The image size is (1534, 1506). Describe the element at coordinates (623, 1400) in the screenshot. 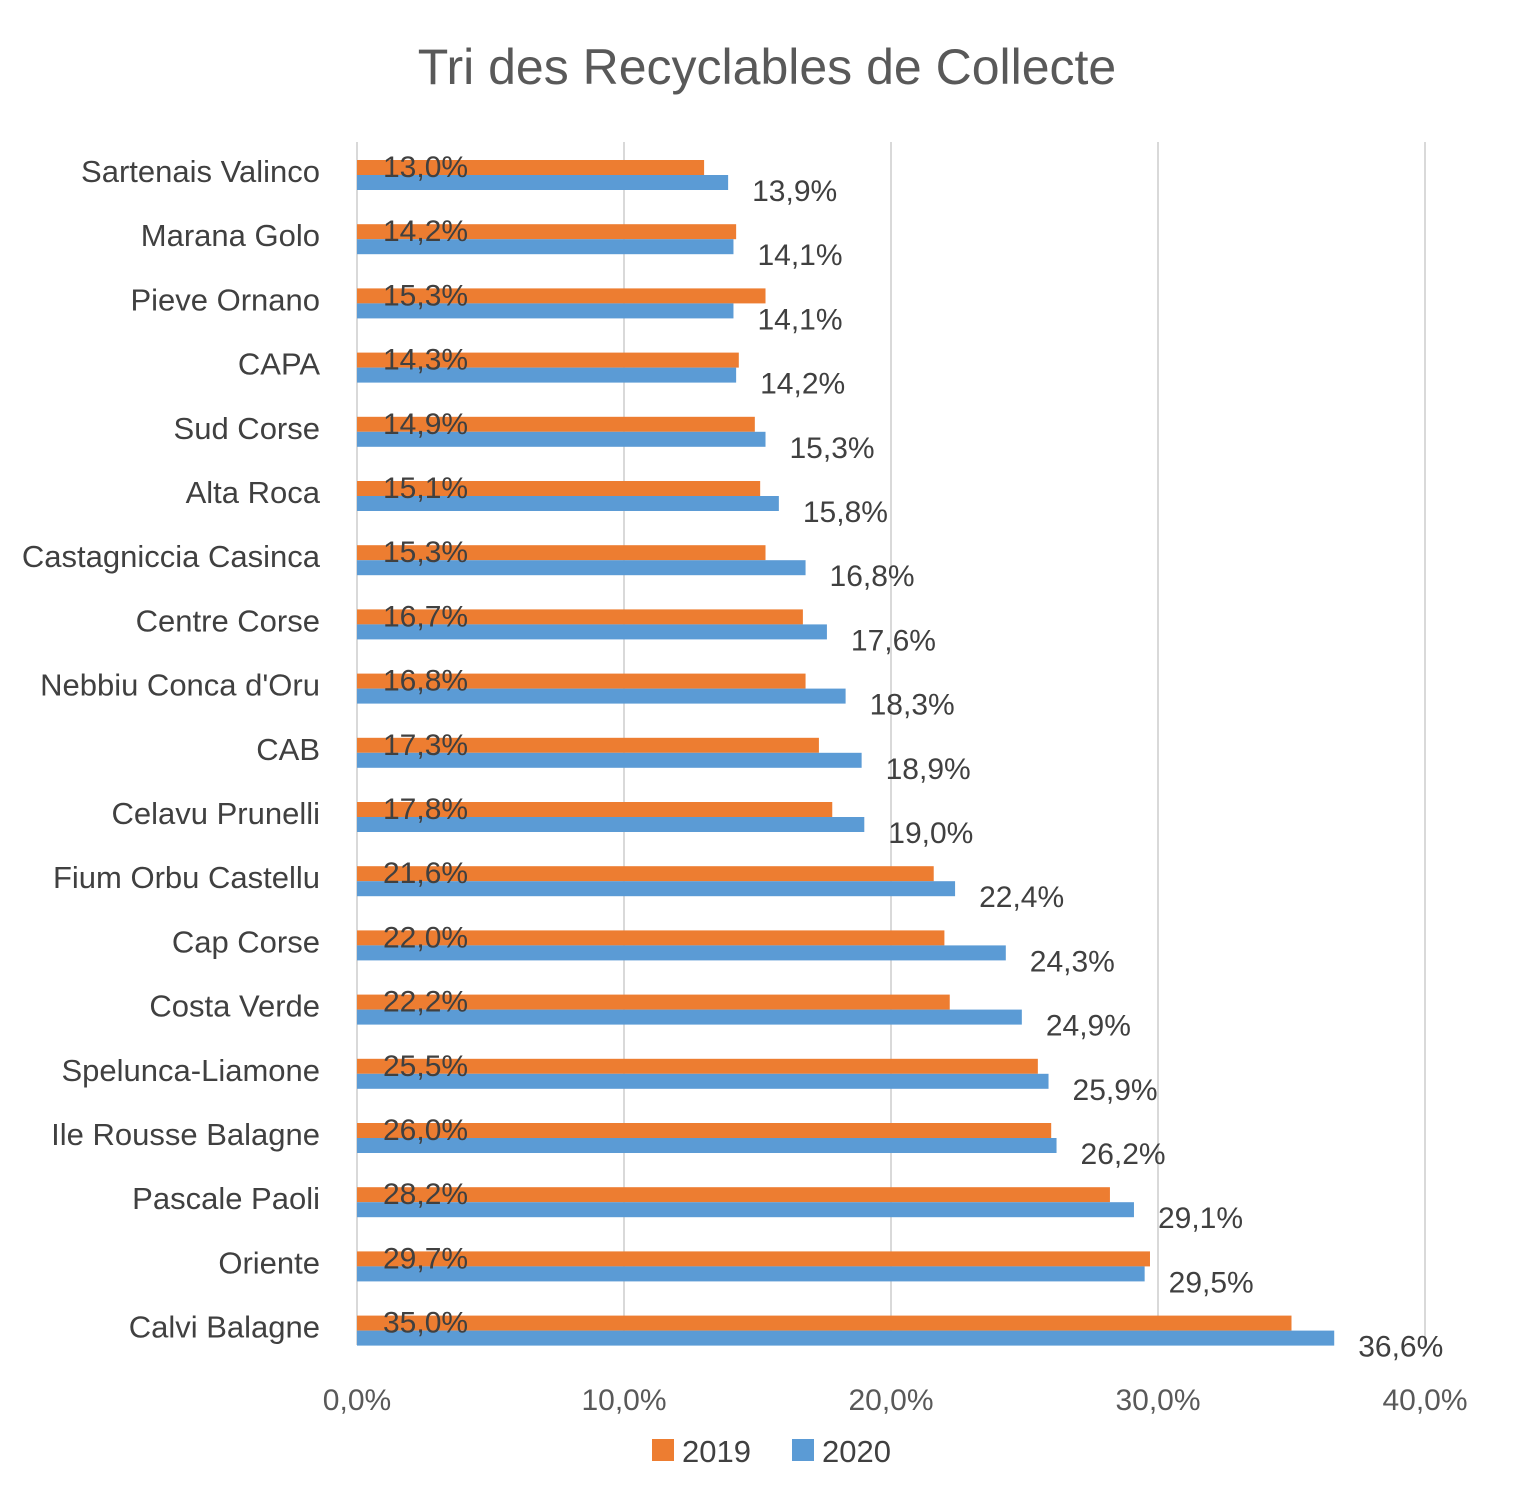

I see `x-tick-label: 10,0%` at that location.